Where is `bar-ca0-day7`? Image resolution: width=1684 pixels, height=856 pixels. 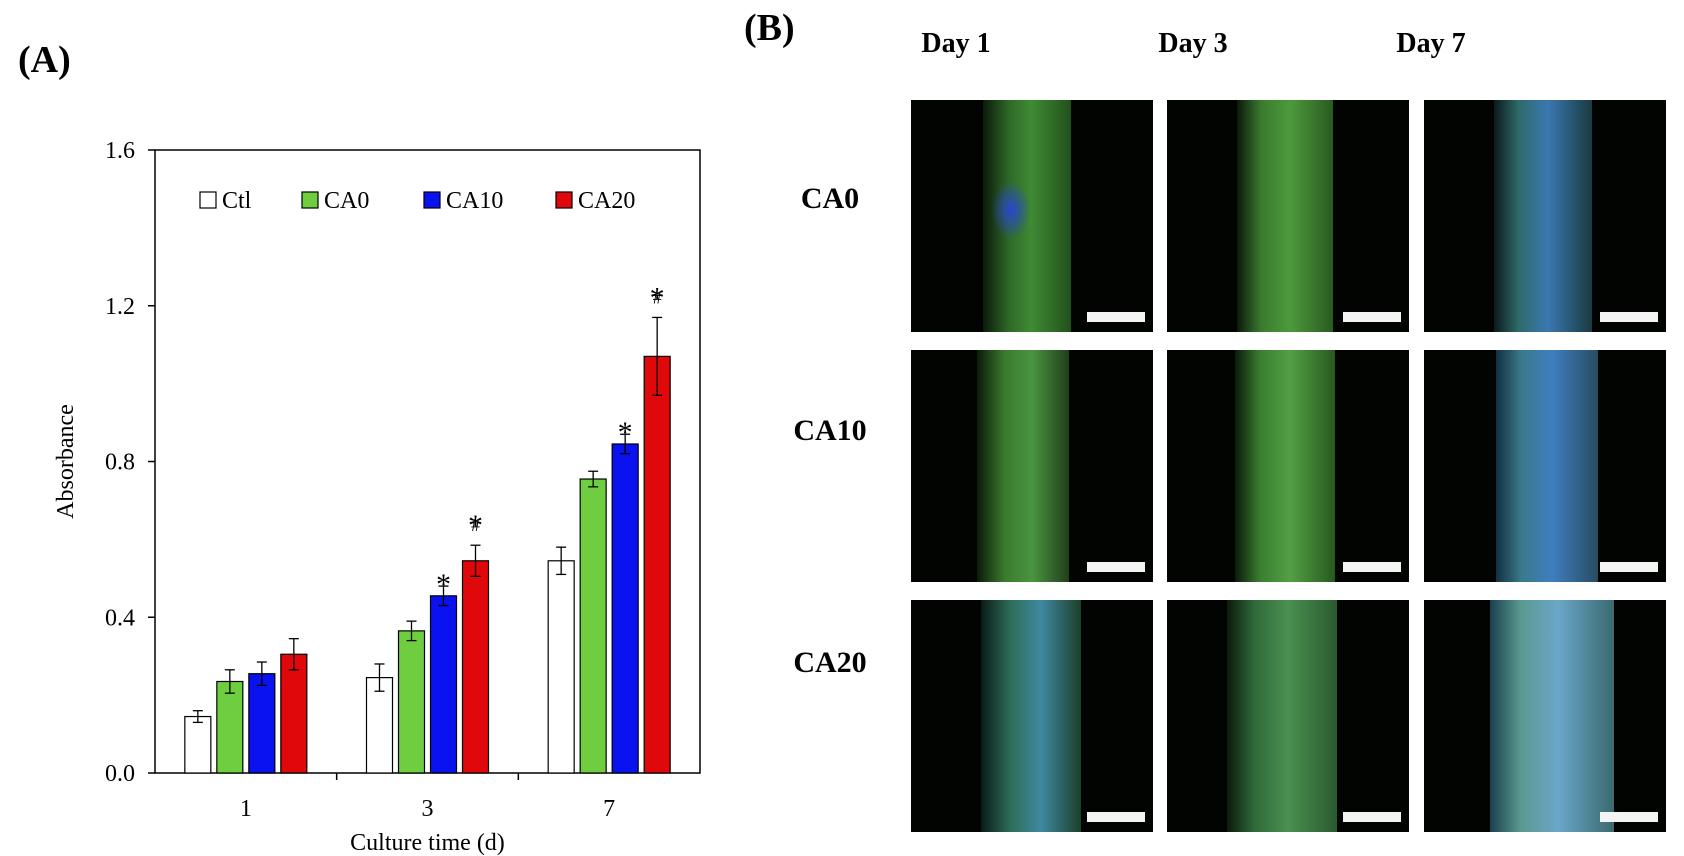 bar-ca0-day7 is located at coordinates (593, 626).